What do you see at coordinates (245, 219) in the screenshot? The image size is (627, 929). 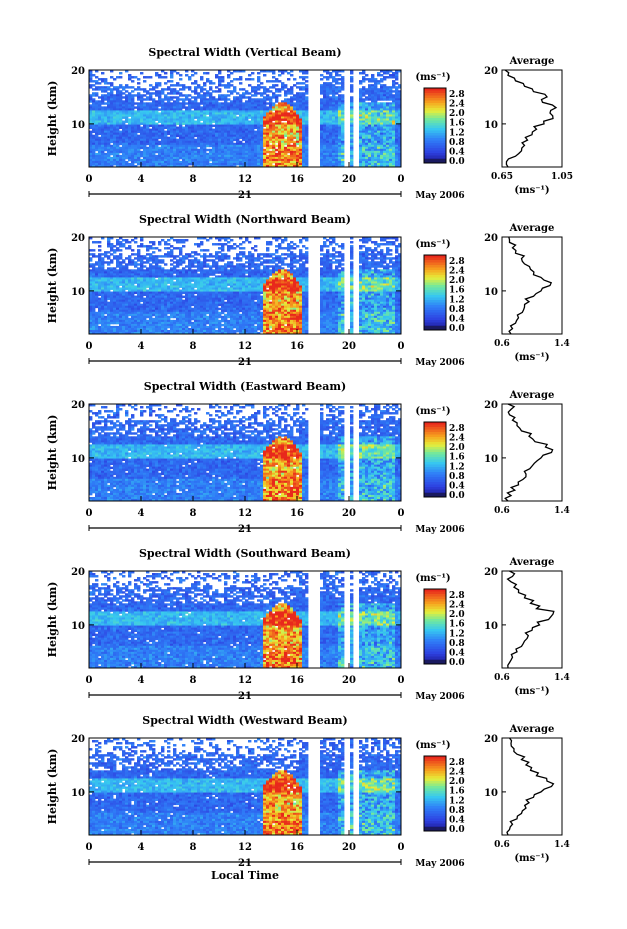 I see `panel-title: Spectral Width (Northward Beam)` at bounding box center [245, 219].